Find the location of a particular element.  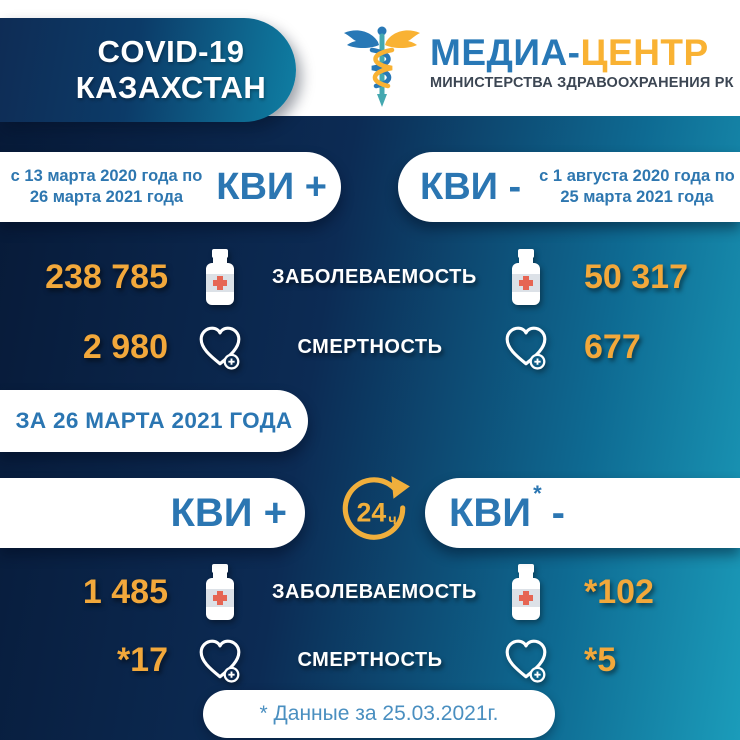

kvi-plus-period-line1: с 13 марта 2020 года по is located at coordinates (106, 175).